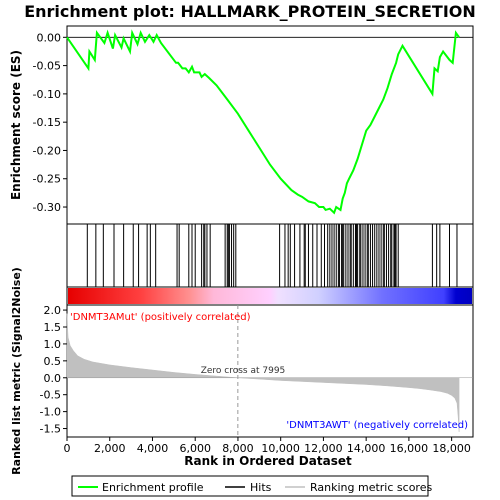 The width and height of the screenshot is (500, 500). I want to click on metric-y-tick-label: 1.0, so click(53, 344).